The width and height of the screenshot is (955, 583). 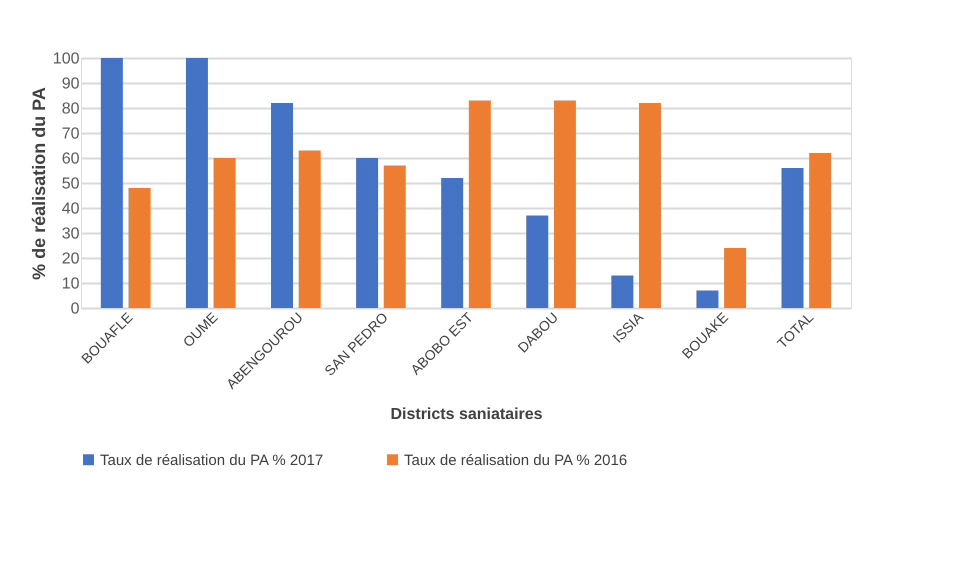 What do you see at coordinates (75, 309) in the screenshot?
I see `y-tick-label: 0` at bounding box center [75, 309].